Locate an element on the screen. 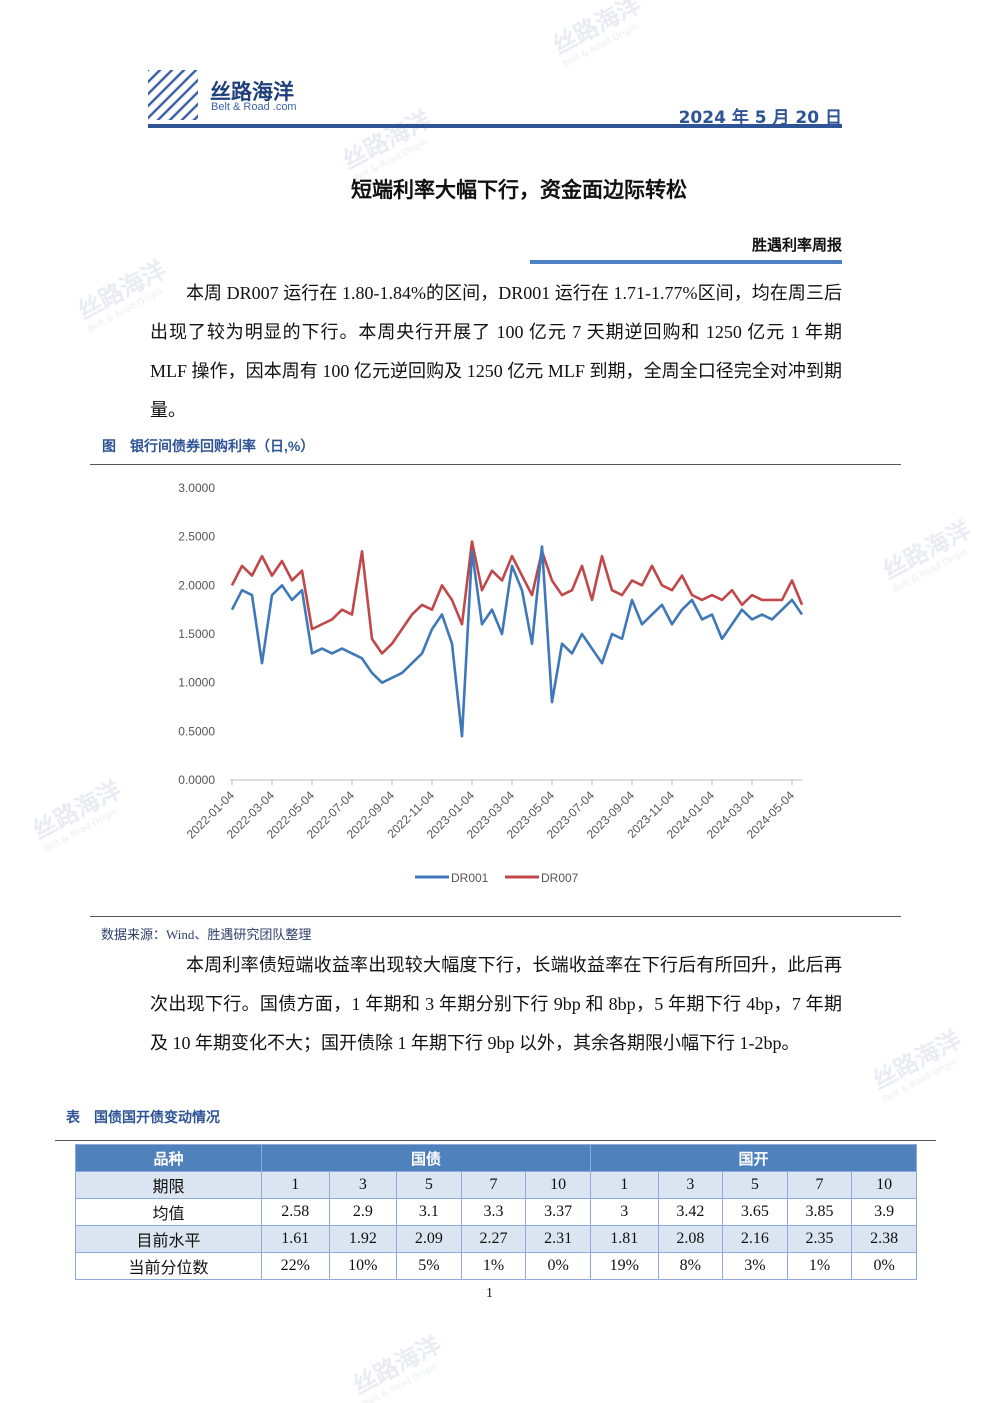  table-cell: 5% is located at coordinates (429, 1266).